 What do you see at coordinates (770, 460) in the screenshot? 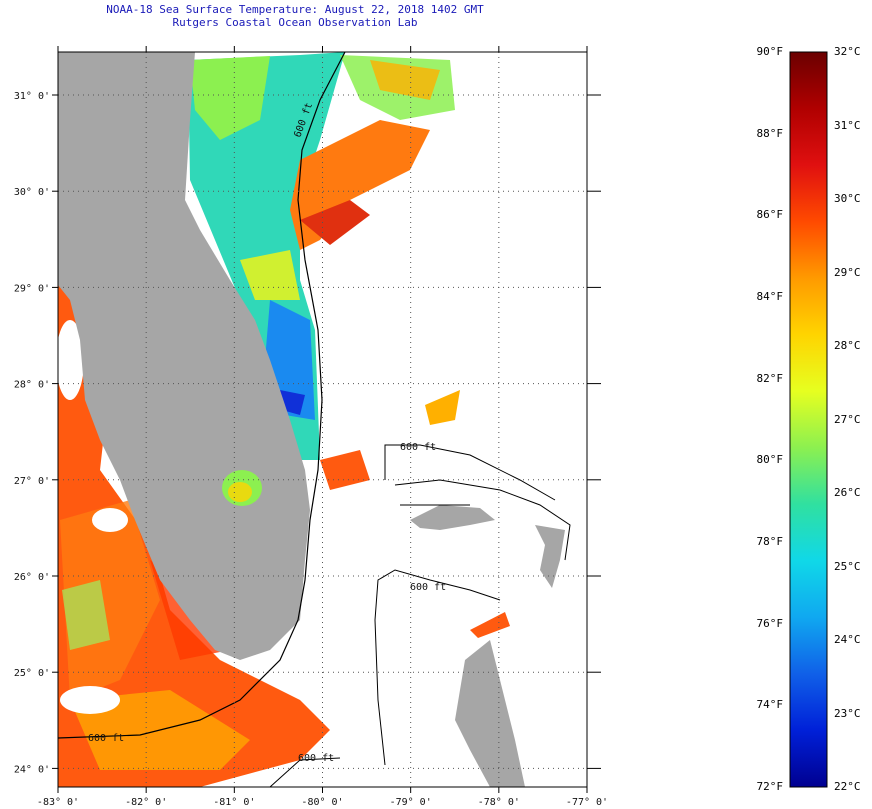
I see `fahrenheit-label: 80°F` at bounding box center [770, 460].